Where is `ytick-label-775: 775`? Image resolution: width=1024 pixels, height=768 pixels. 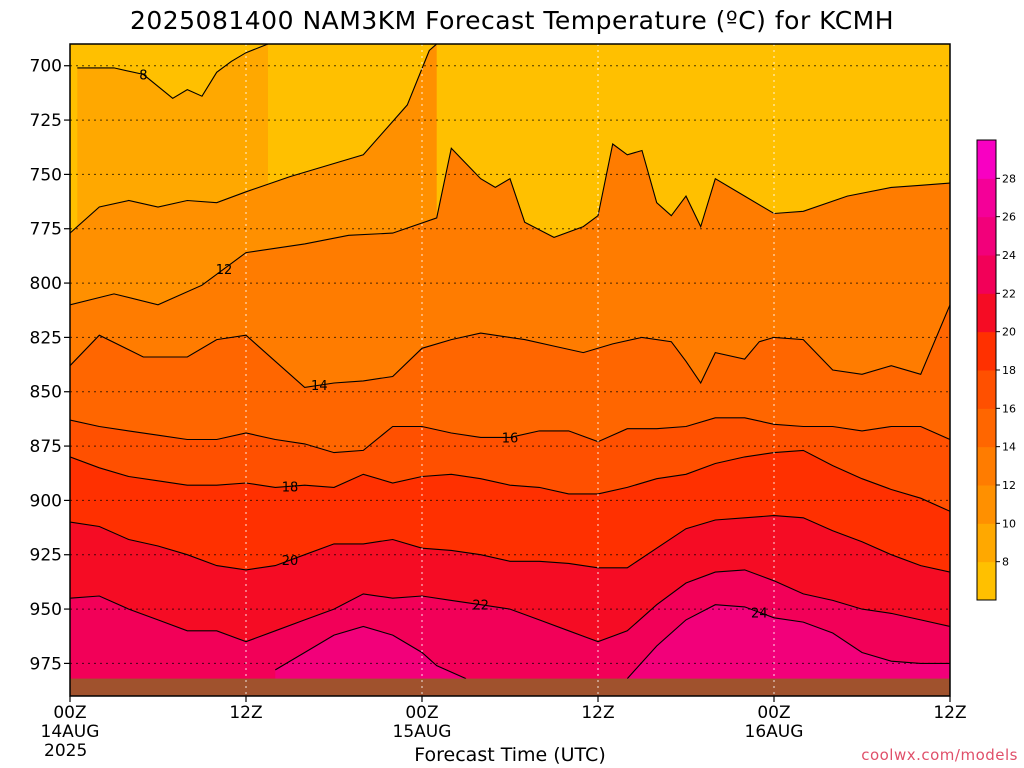
ytick-label-775: 775 is located at coordinates (46, 230).